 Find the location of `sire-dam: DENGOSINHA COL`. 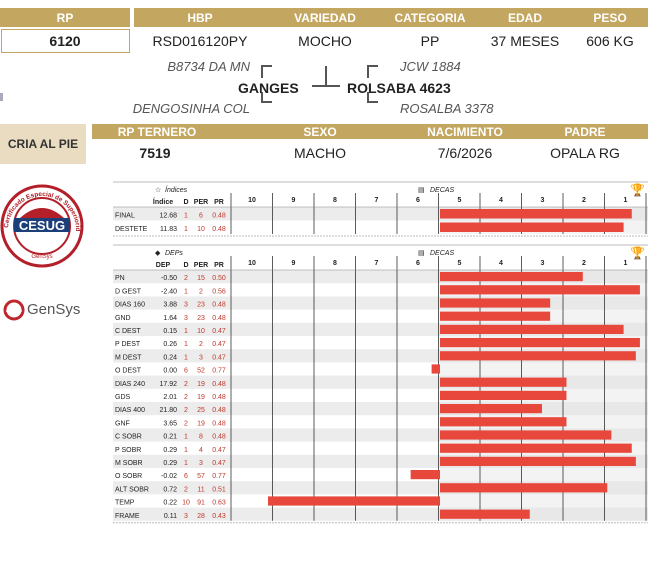

sire-dam: DENGOSINHA COL is located at coordinates (191, 108).